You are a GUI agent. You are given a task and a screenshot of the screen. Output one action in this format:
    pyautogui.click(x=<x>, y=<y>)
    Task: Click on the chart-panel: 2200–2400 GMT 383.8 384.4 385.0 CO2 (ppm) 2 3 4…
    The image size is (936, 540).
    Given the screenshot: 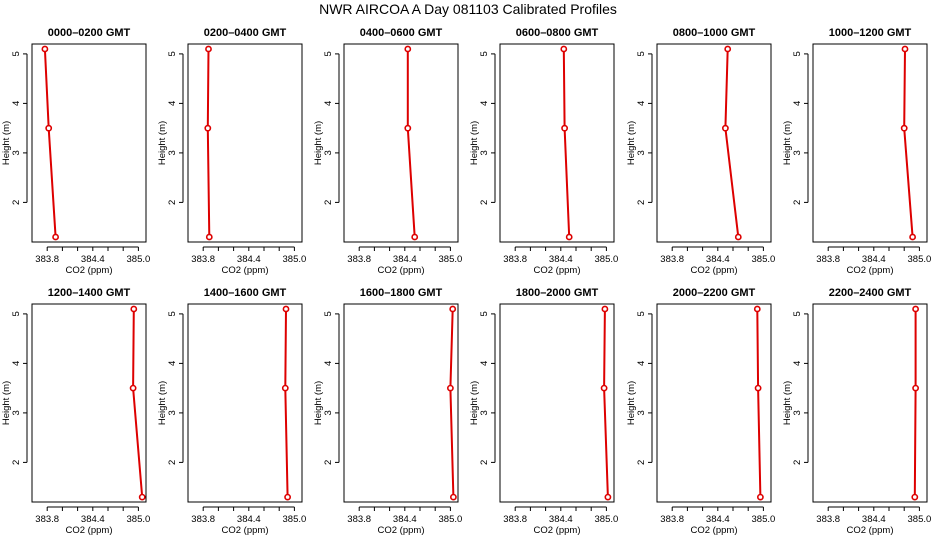 What is the action you would take?
    pyautogui.click(x=856, y=411)
    